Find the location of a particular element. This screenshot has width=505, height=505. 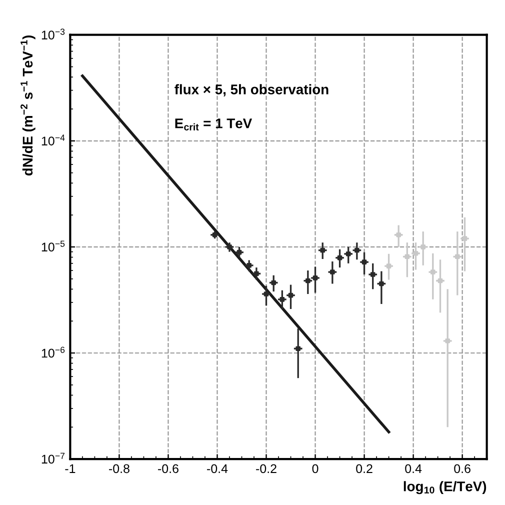

y-tick-label: 10$^{−6}$ is located at coordinates (53, 352).